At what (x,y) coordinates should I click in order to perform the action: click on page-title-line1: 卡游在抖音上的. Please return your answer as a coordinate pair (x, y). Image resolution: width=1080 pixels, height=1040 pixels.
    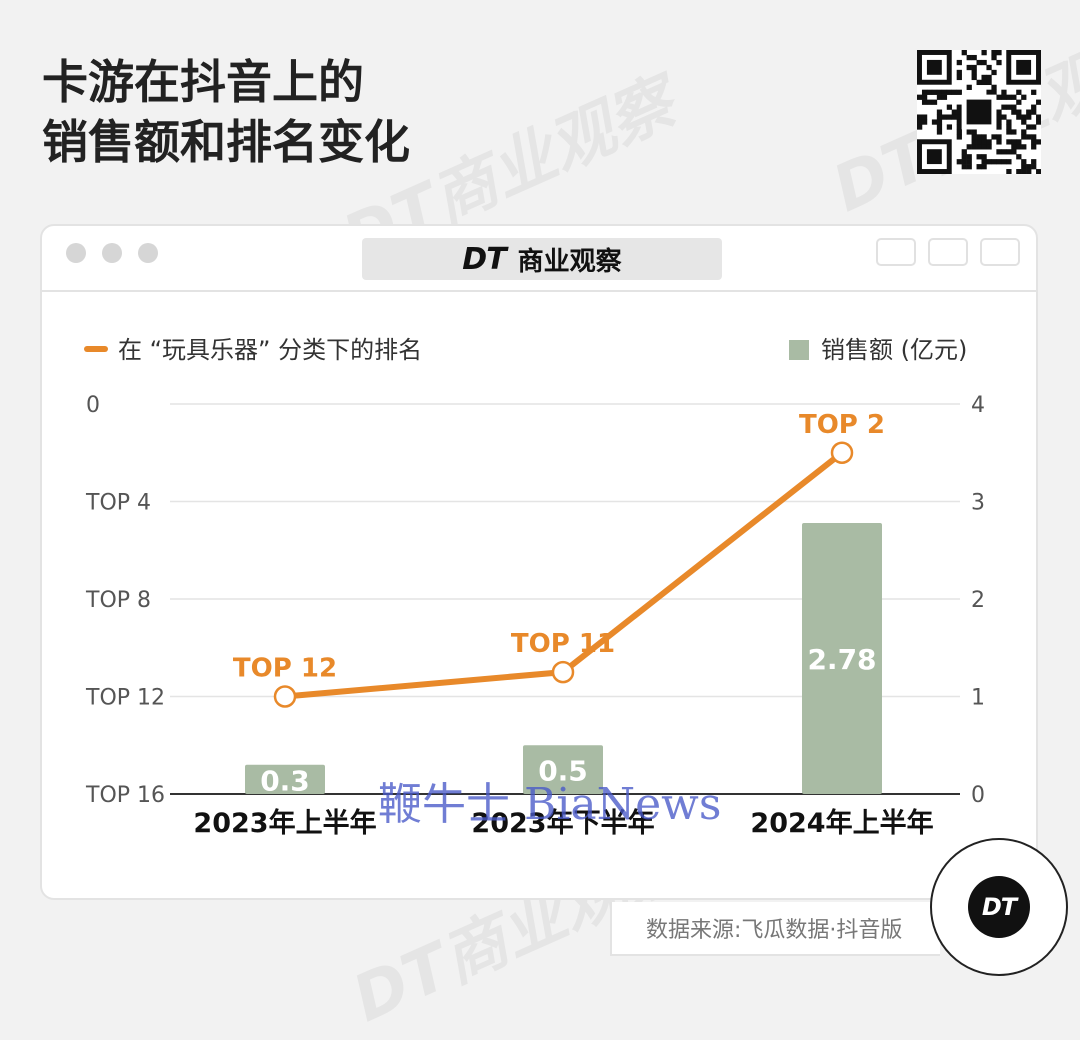
    Looking at the image, I should click on (203, 82).